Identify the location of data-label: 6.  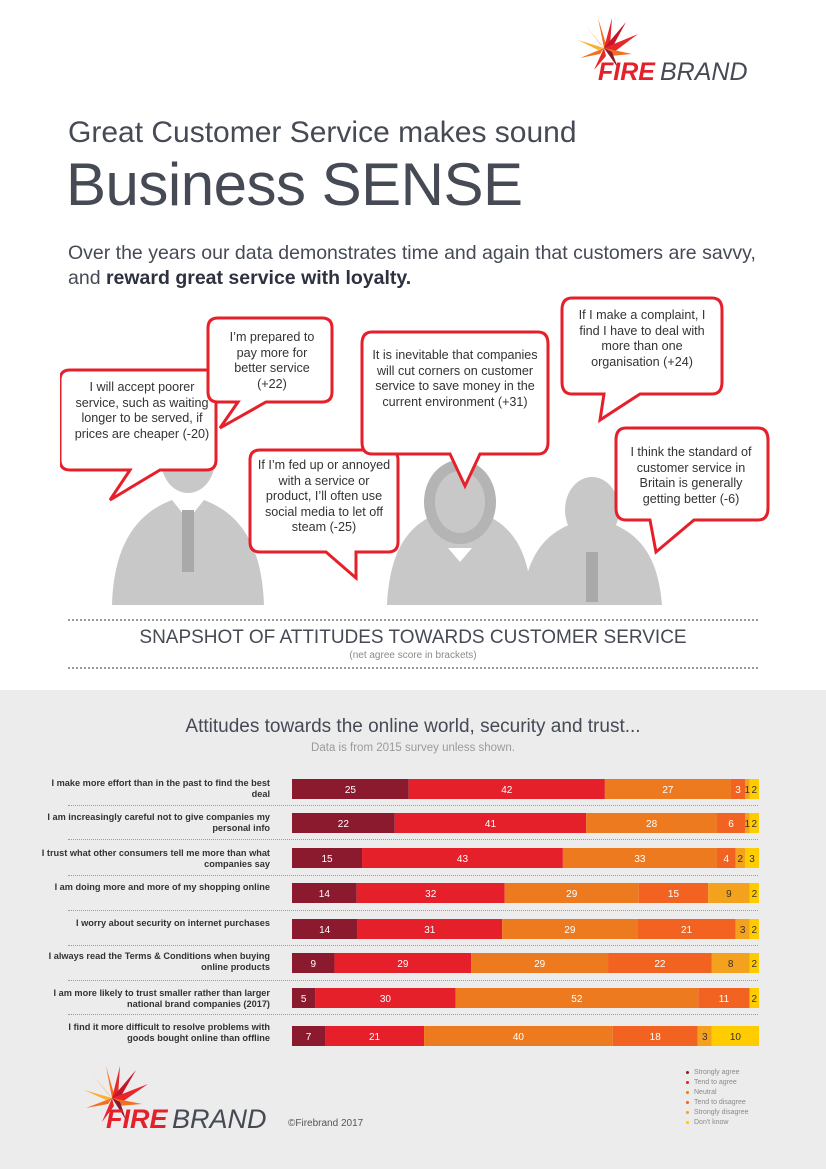
(731, 824).